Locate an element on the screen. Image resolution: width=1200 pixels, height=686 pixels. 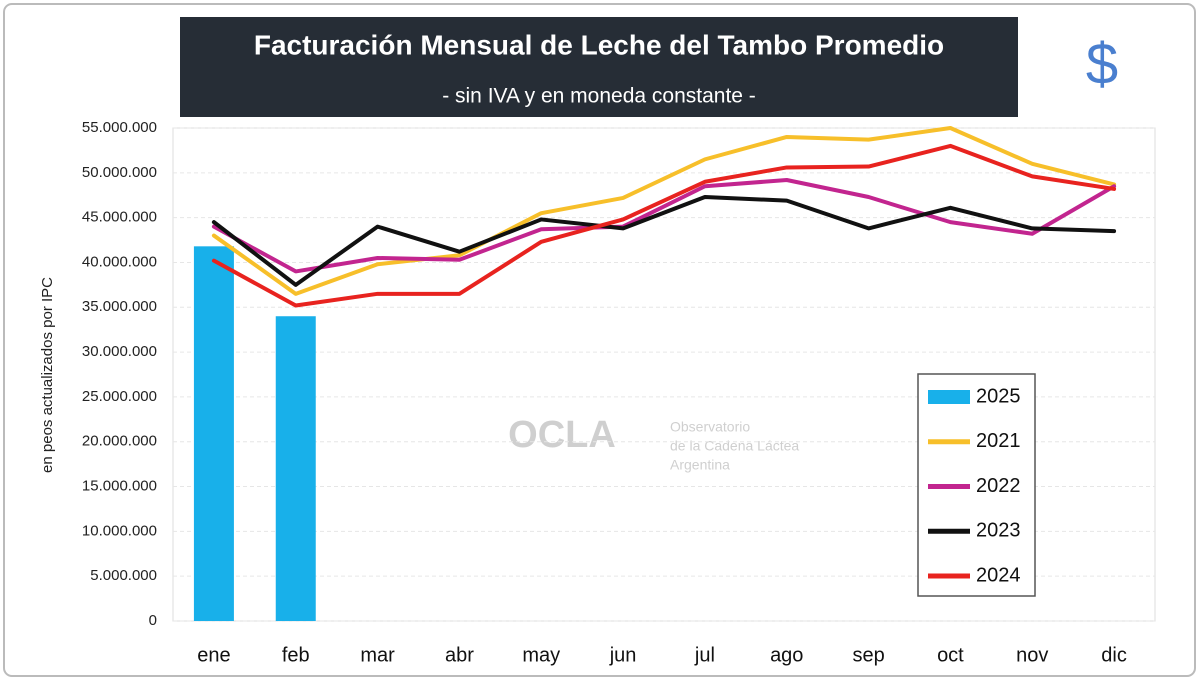
x-tick-label: ene is located at coordinates (213, 655).